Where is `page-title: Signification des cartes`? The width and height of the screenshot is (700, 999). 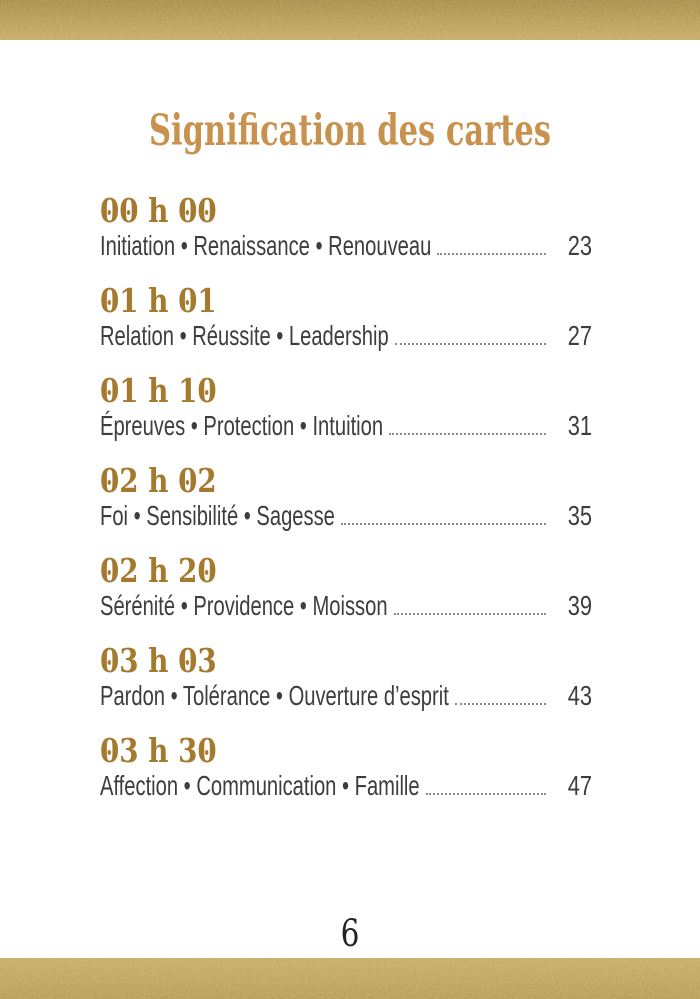
page-title: Signification des cartes is located at coordinates (349, 131).